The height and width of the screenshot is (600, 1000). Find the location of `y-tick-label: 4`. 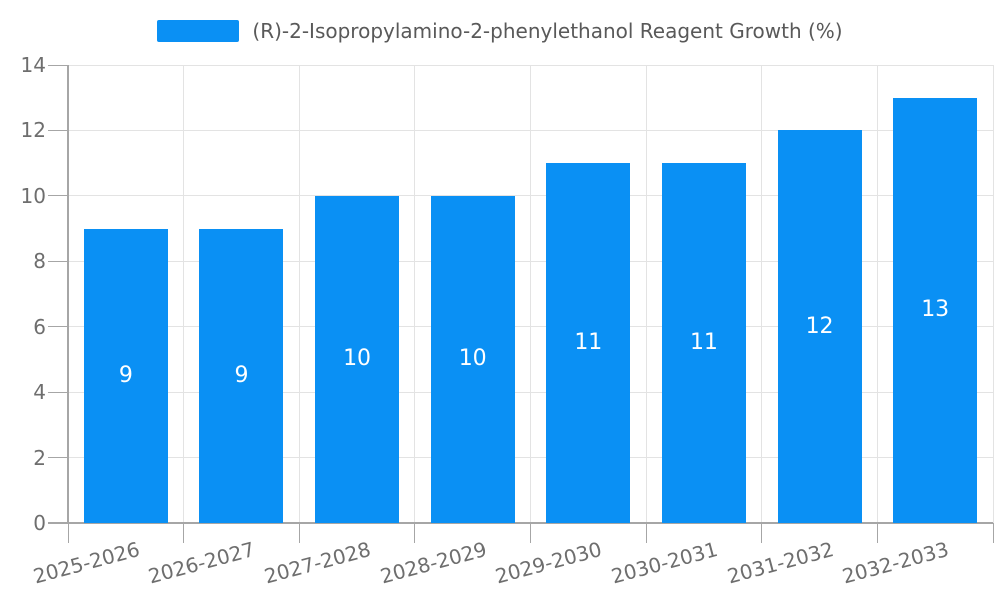

y-tick-label: 4 is located at coordinates (39, 392).